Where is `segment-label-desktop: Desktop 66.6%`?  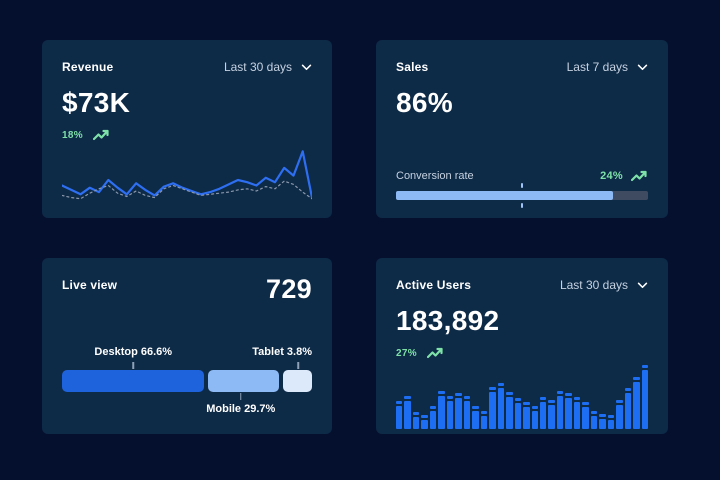 segment-label-desktop: Desktop 66.6% is located at coordinates (133, 352).